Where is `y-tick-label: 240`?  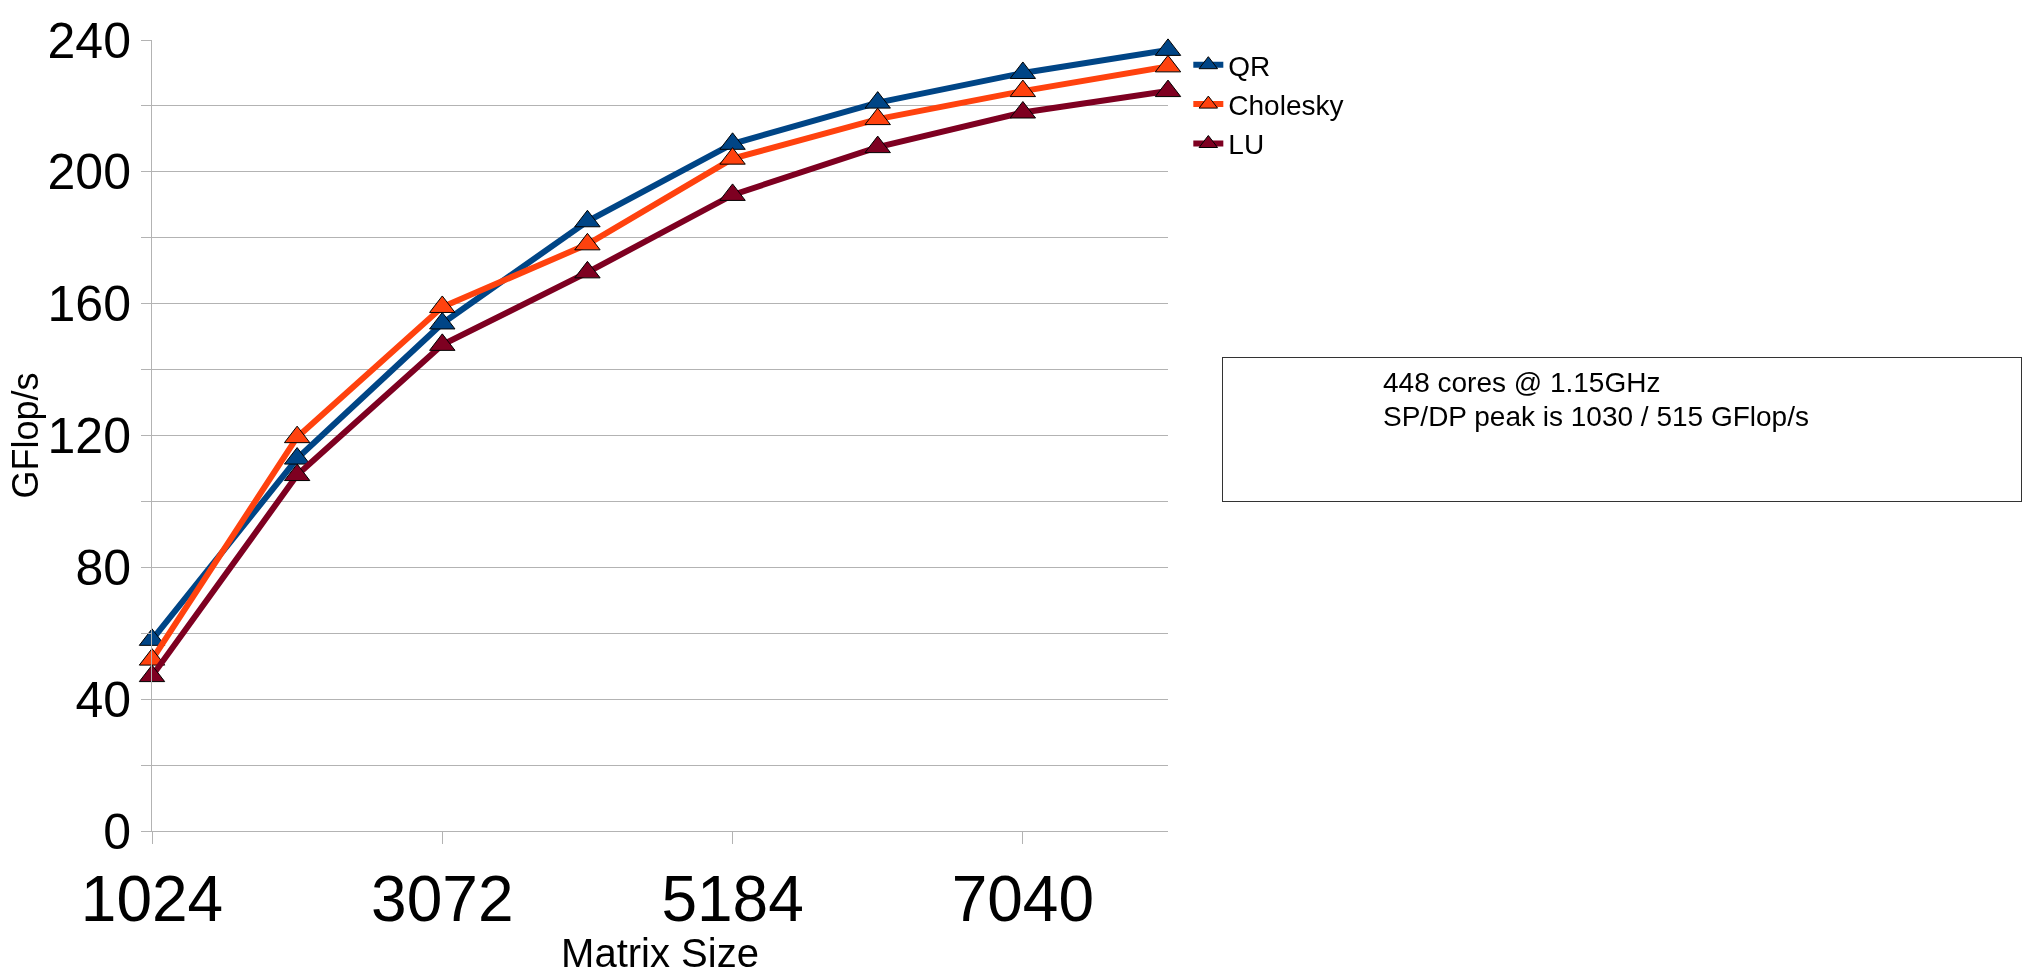
y-tick-label: 240 is located at coordinates (89, 40).